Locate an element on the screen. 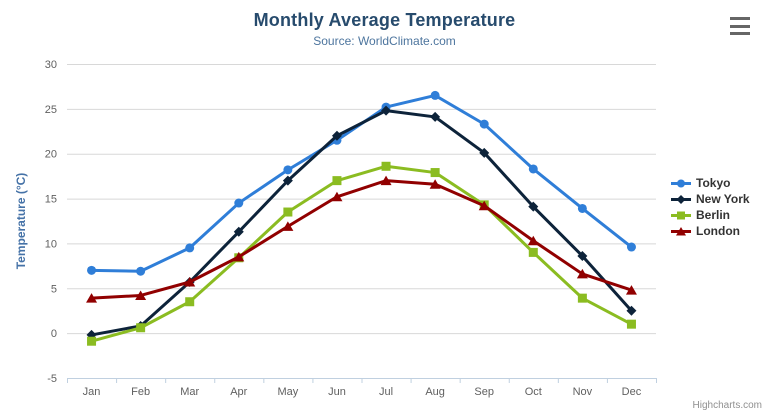 The height and width of the screenshot is (416, 769). y-tick-label: 30 is located at coordinates (51, 65).